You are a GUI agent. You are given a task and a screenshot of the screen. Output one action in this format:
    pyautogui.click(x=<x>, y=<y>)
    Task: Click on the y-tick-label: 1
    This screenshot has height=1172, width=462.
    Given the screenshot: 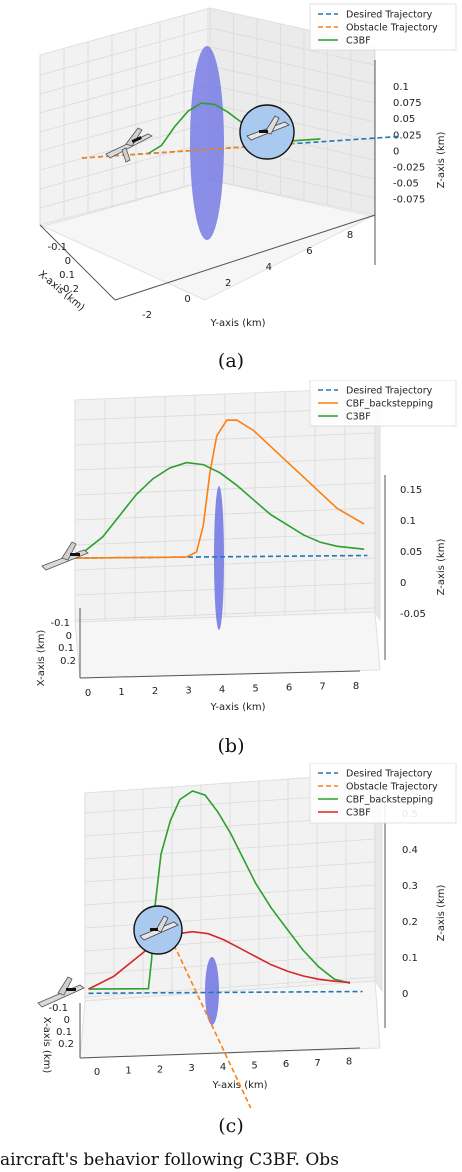 What is the action you would take?
    pyautogui.click(x=121, y=692)
    